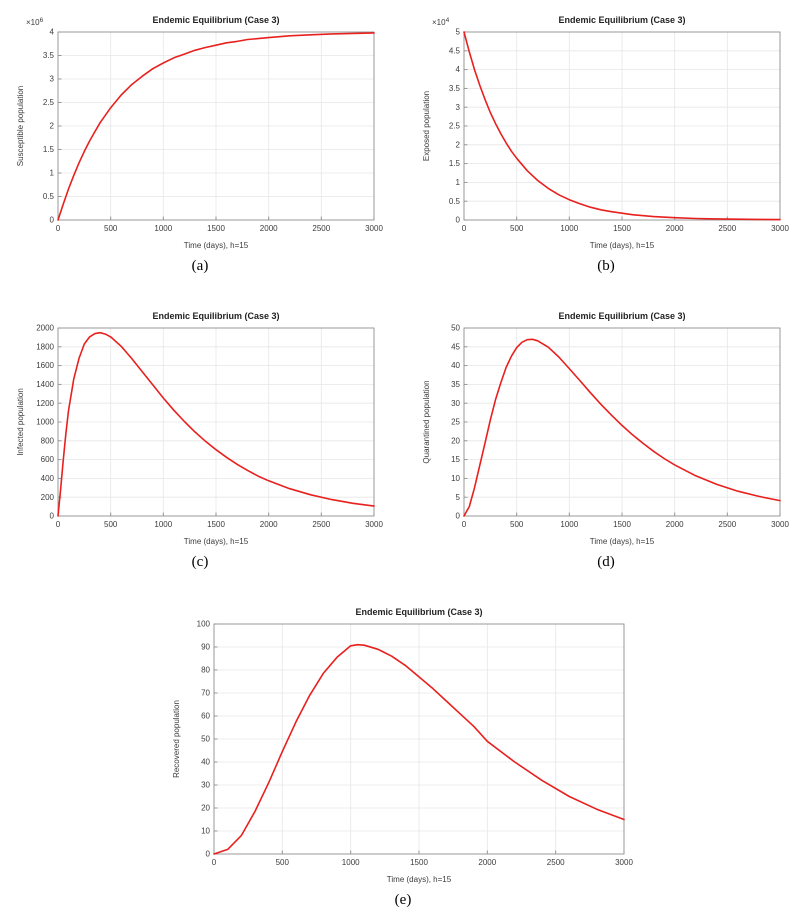 The image size is (806, 914). What do you see at coordinates (20, 422) in the screenshot?
I see `svg-text: Infected population` at bounding box center [20, 422].